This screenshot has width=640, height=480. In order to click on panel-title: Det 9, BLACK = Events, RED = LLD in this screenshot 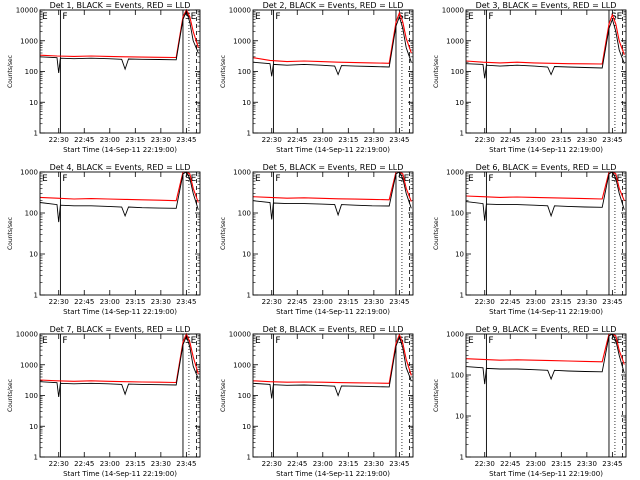, I will do `click(546, 329)`.